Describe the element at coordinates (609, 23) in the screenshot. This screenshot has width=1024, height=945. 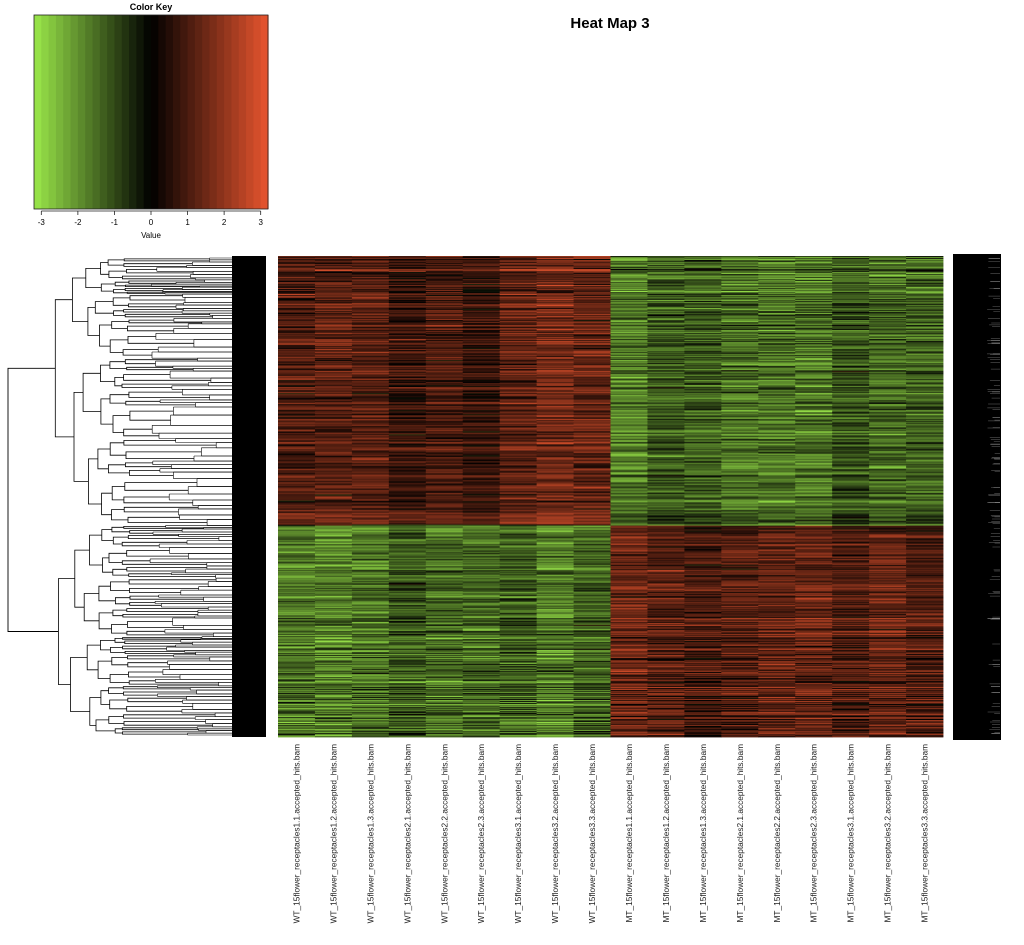
I see `chart-title: Heat Map 3` at that location.